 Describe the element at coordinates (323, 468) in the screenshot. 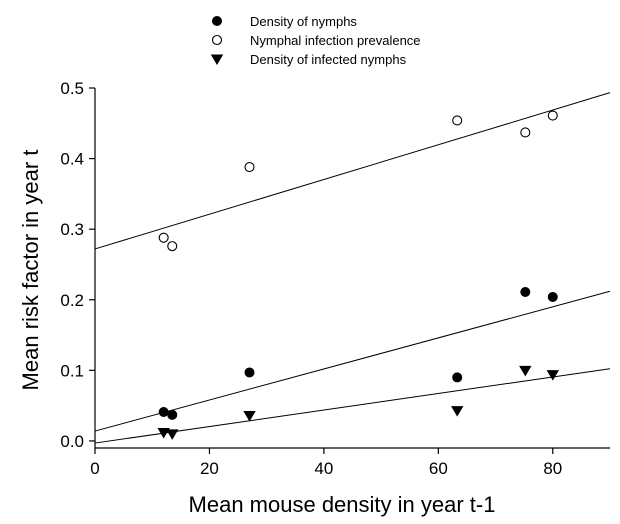

I see `x-tick-label: 40` at that location.